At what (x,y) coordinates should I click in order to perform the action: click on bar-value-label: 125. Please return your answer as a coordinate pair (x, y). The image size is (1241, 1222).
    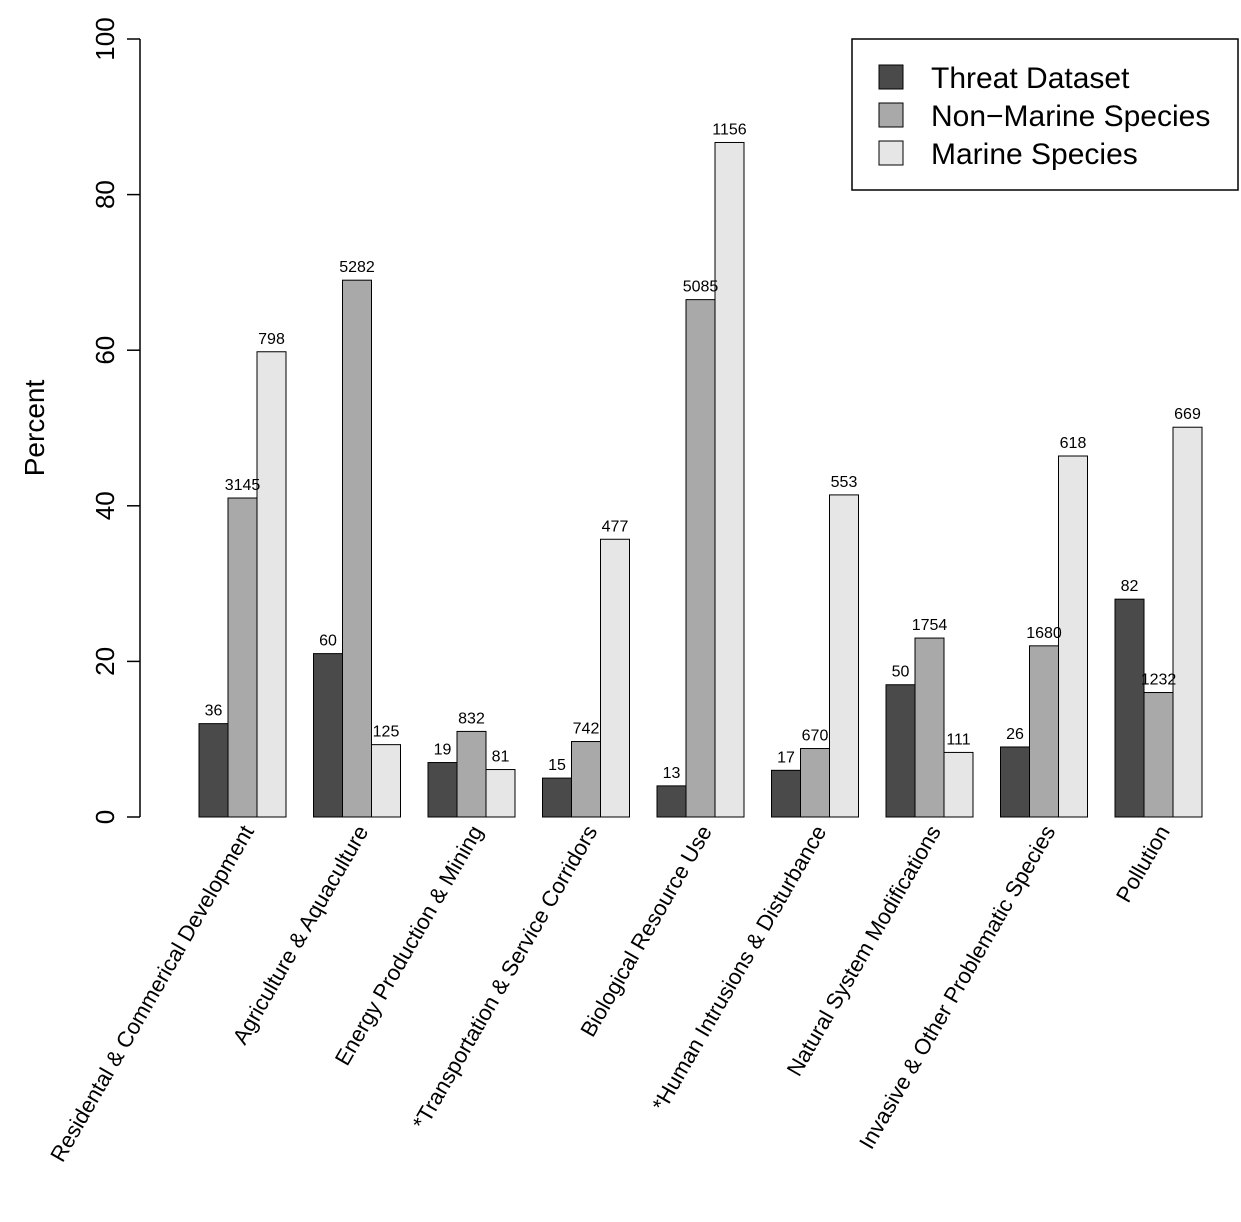
    Looking at the image, I should click on (386, 732).